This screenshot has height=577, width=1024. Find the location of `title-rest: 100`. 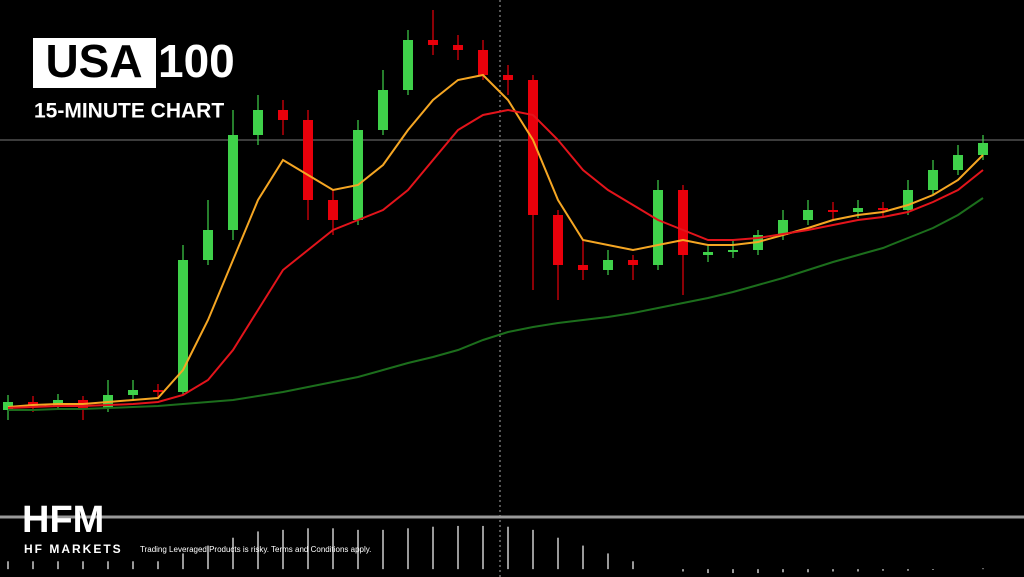

title-rest: 100 is located at coordinates (196, 61).